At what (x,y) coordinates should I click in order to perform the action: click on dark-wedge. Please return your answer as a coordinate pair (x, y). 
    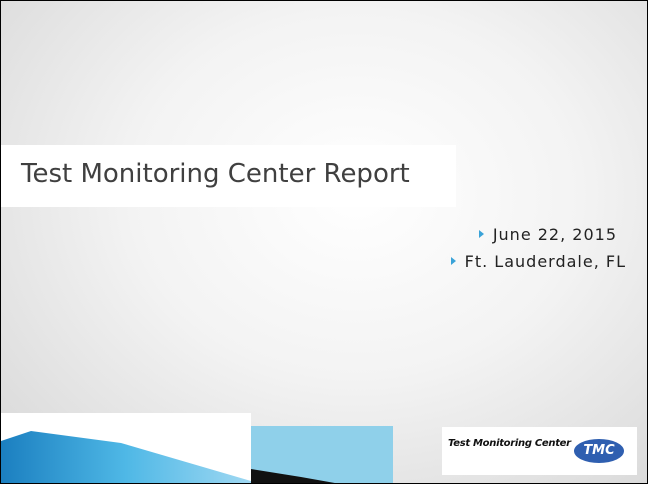
    Looking at the image, I should click on (293, 476).